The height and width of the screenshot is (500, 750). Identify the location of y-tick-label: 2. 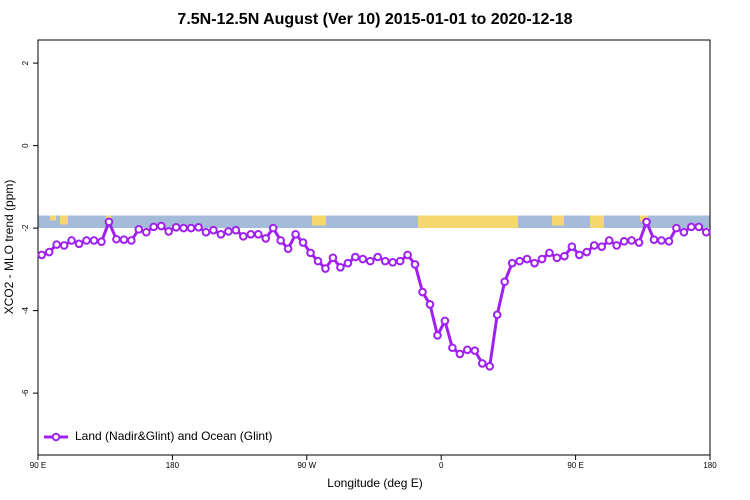
(25, 62).